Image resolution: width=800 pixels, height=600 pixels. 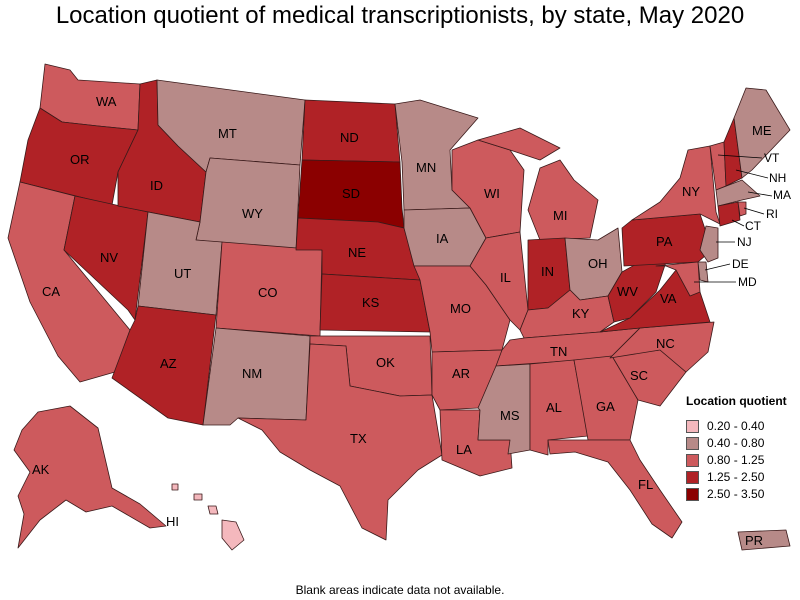 What do you see at coordinates (248, 204) in the screenshot?
I see `state-wy` at bounding box center [248, 204].